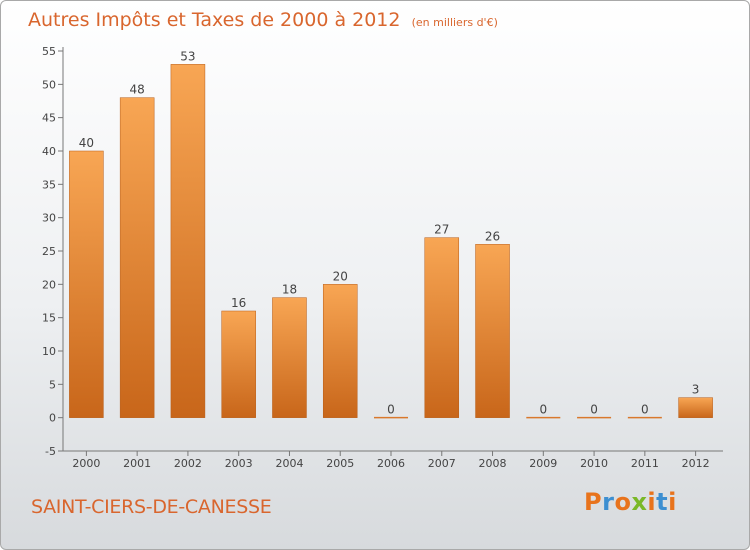  Describe the element at coordinates (340, 463) in the screenshot. I see `x-tick-label: 2005` at that location.